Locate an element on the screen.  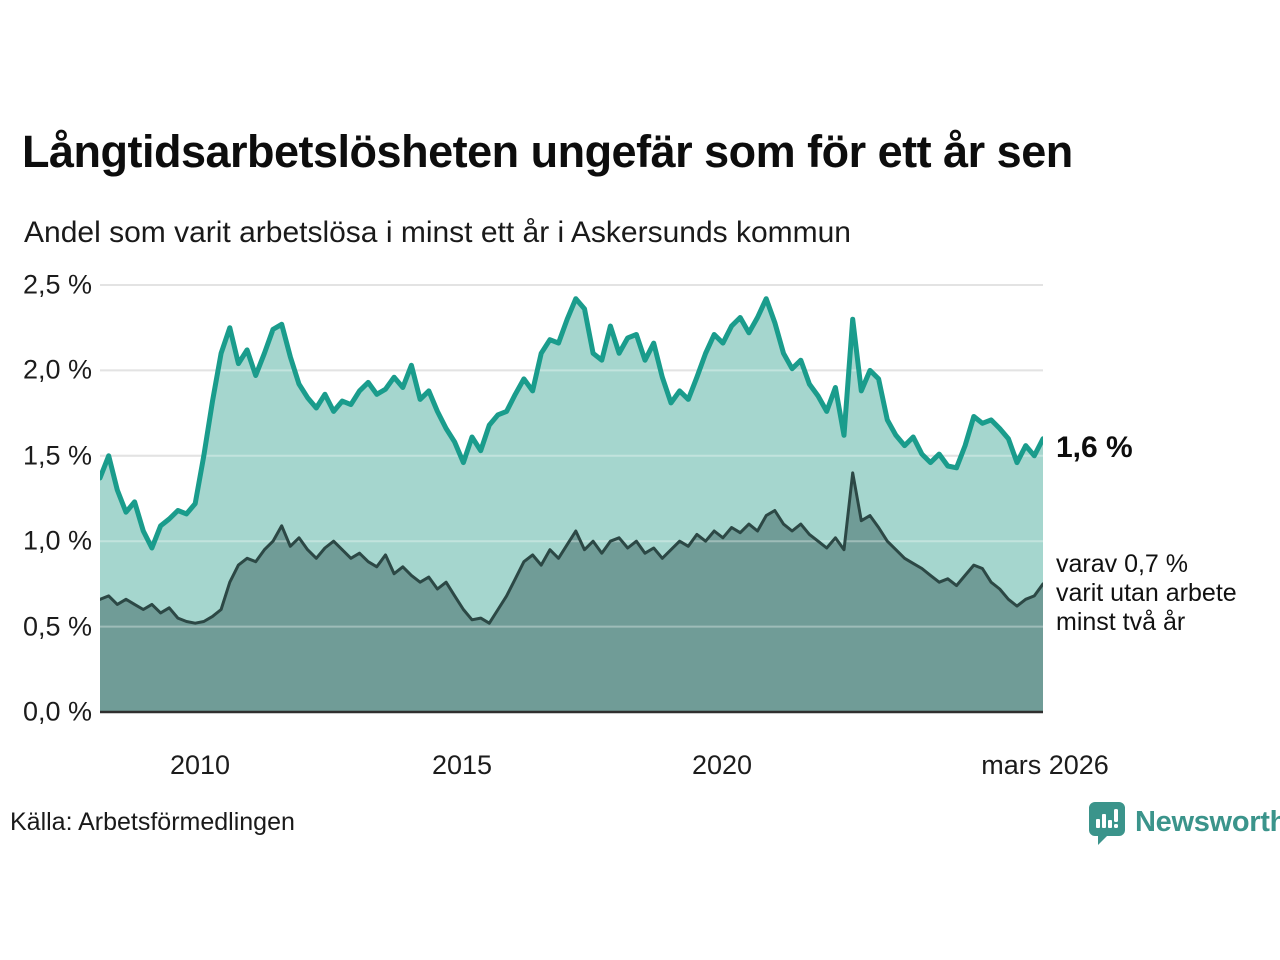
y-tick-label: 0,0 % is located at coordinates (57, 711).